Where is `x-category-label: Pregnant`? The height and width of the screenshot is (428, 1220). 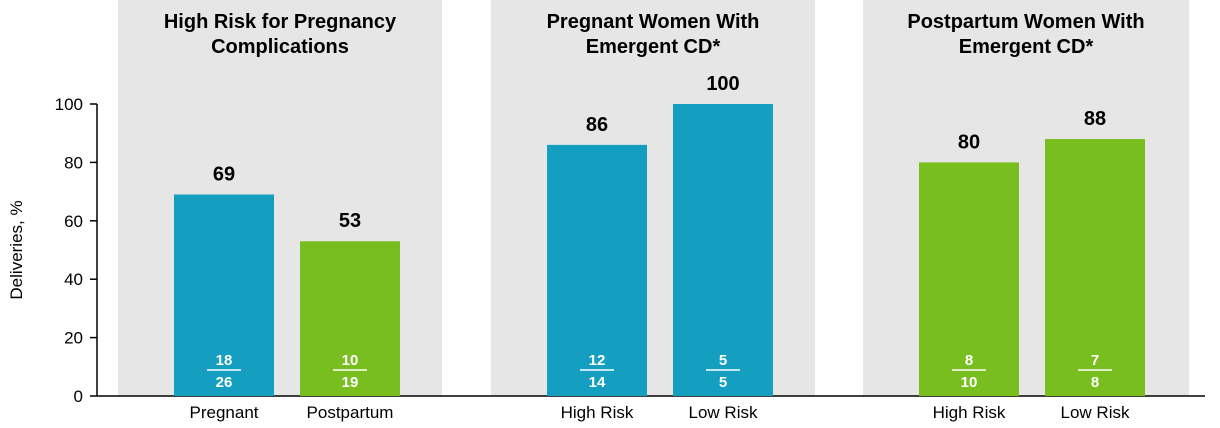
x-category-label: Pregnant is located at coordinates (224, 412).